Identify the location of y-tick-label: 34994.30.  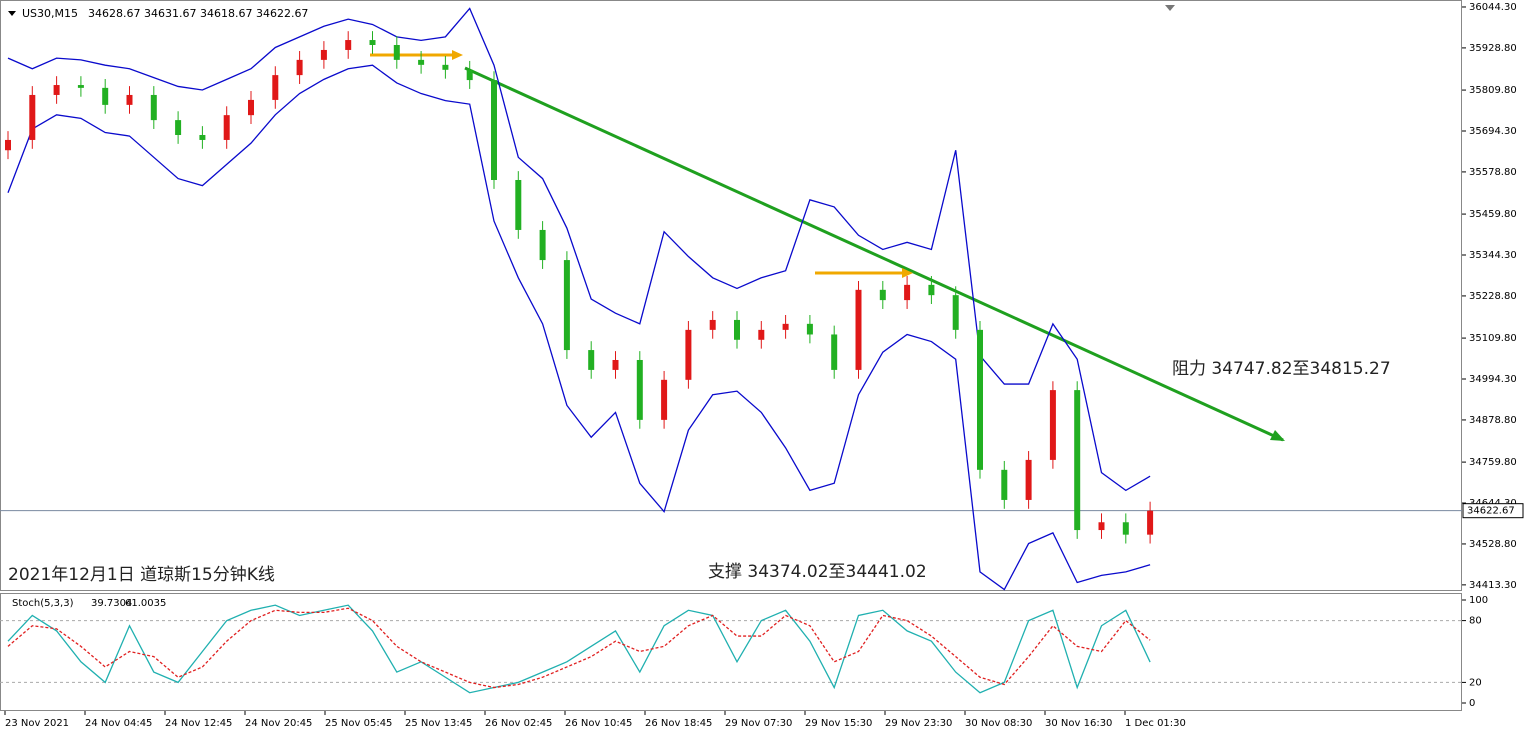
(1493, 379).